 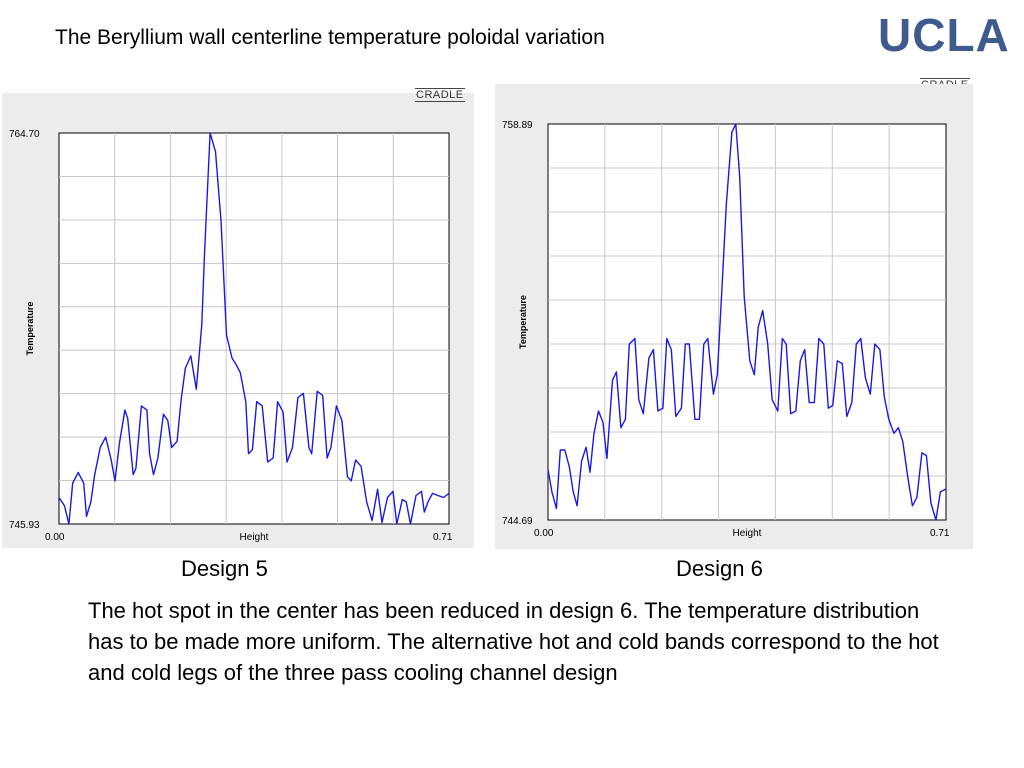 I want to click on y-tick-label-min: 745.93, so click(x=24, y=525).